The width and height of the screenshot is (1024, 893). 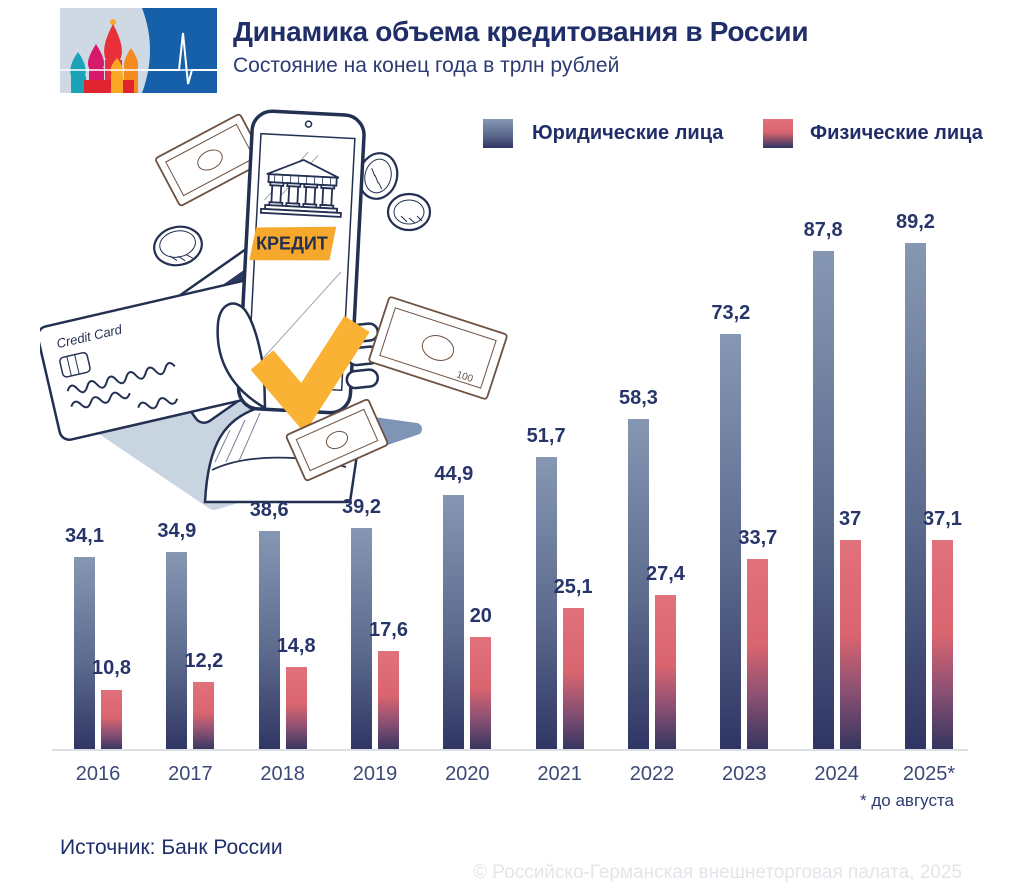 I want to click on legend-label-legal-entities: Юридические лица, so click(x=628, y=133).